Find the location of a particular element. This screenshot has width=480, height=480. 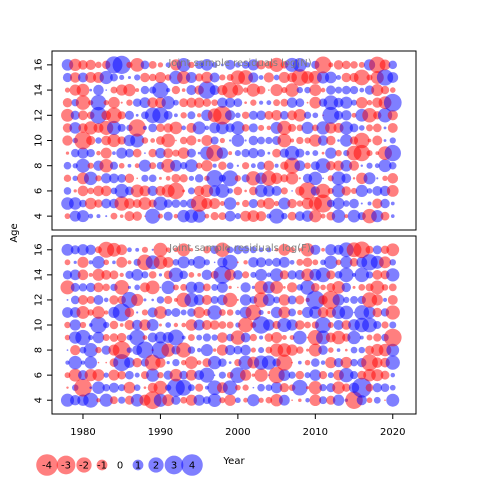

y-tick-label: 10 is located at coordinates (39, 140).